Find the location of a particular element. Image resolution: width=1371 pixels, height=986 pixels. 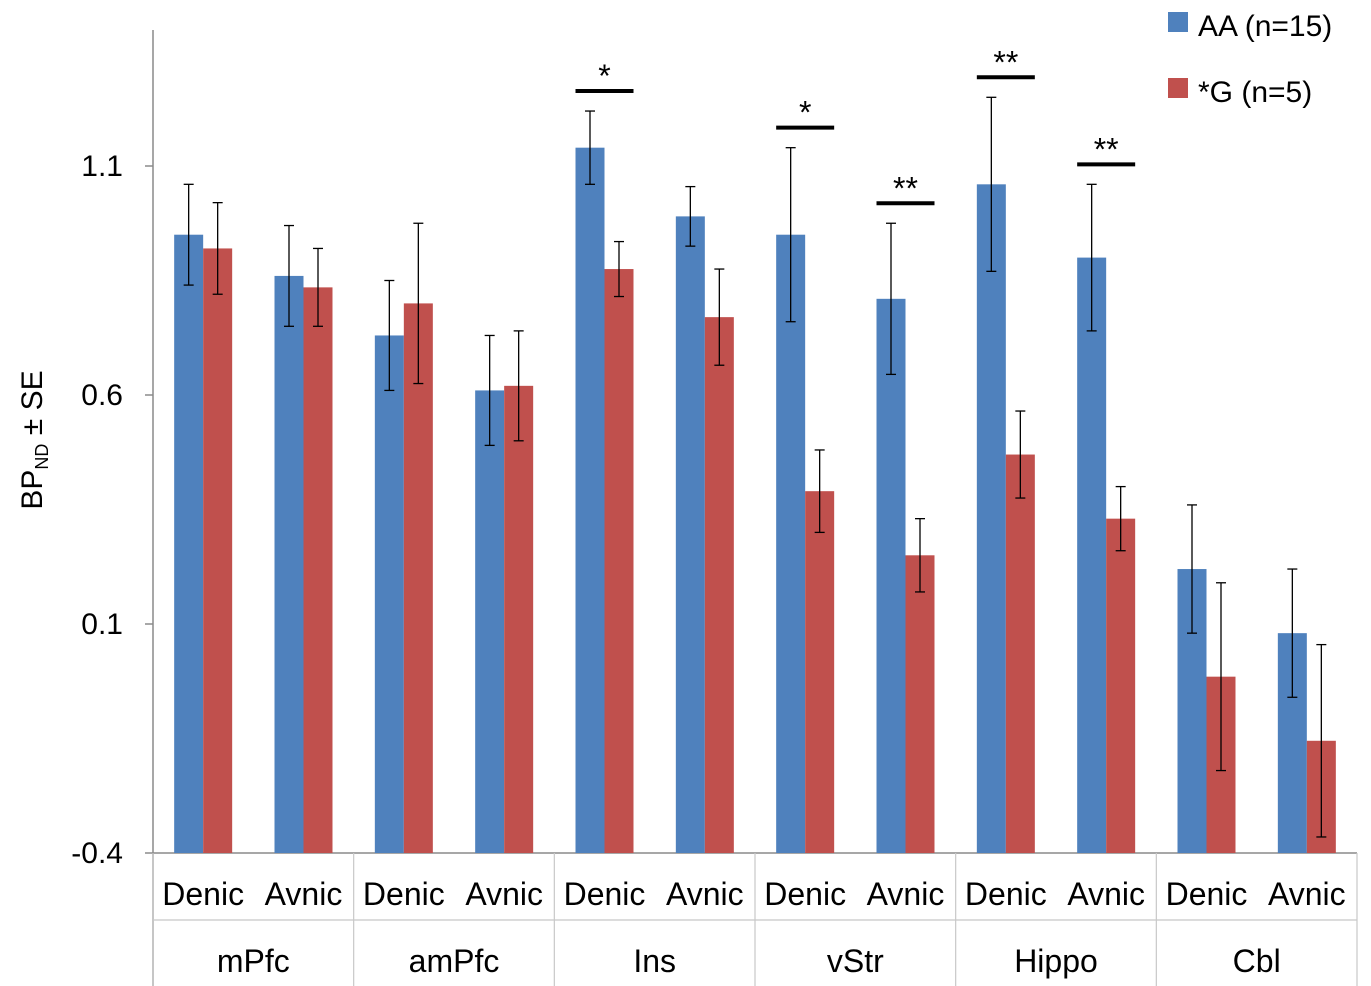

y-tick-label: 0.1 is located at coordinates (102, 624).